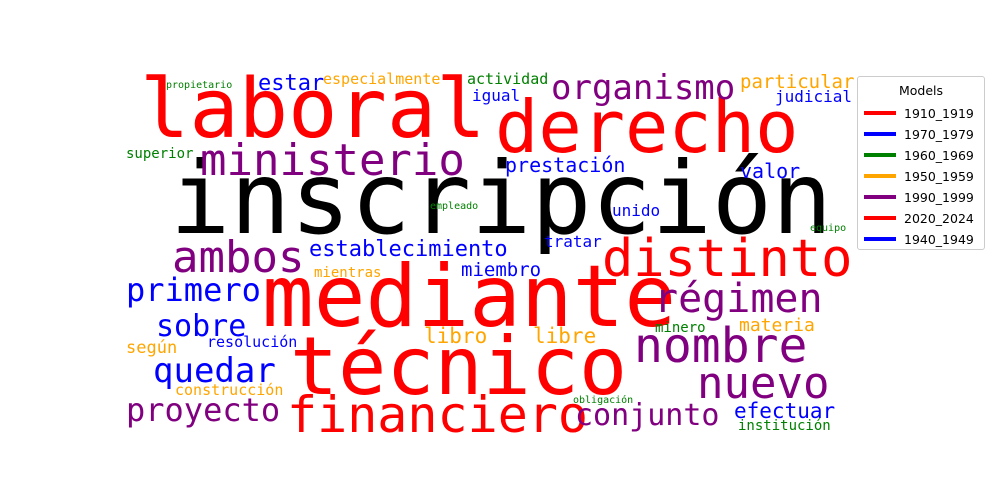 This screenshot has width=1000, height=500. What do you see at coordinates (496, 95) in the screenshot?
I see `word-igual: igual` at bounding box center [496, 95].